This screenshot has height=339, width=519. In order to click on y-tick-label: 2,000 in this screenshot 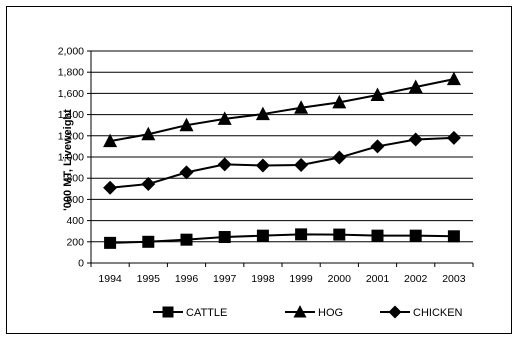, I will do `click(71, 52)`.